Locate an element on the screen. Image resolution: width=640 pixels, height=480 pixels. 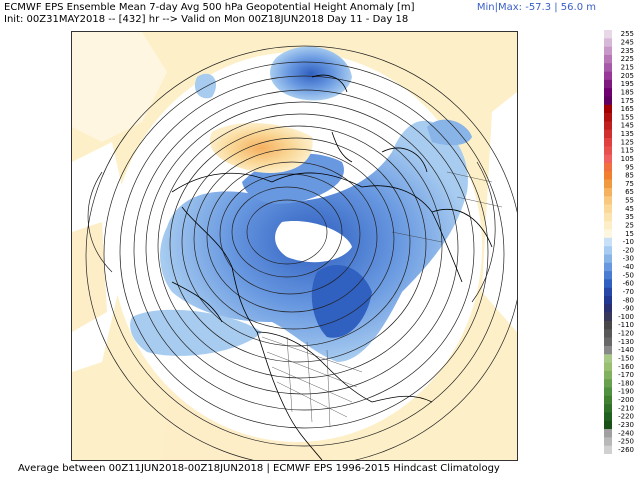
colorbar-label: -30 is located at coordinates (628, 259).